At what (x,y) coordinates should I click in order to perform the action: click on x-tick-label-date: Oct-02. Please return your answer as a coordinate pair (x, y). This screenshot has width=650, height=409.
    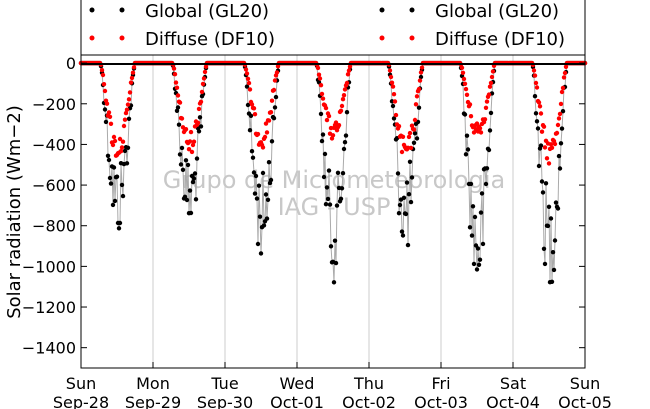
    Looking at the image, I should click on (369, 401).